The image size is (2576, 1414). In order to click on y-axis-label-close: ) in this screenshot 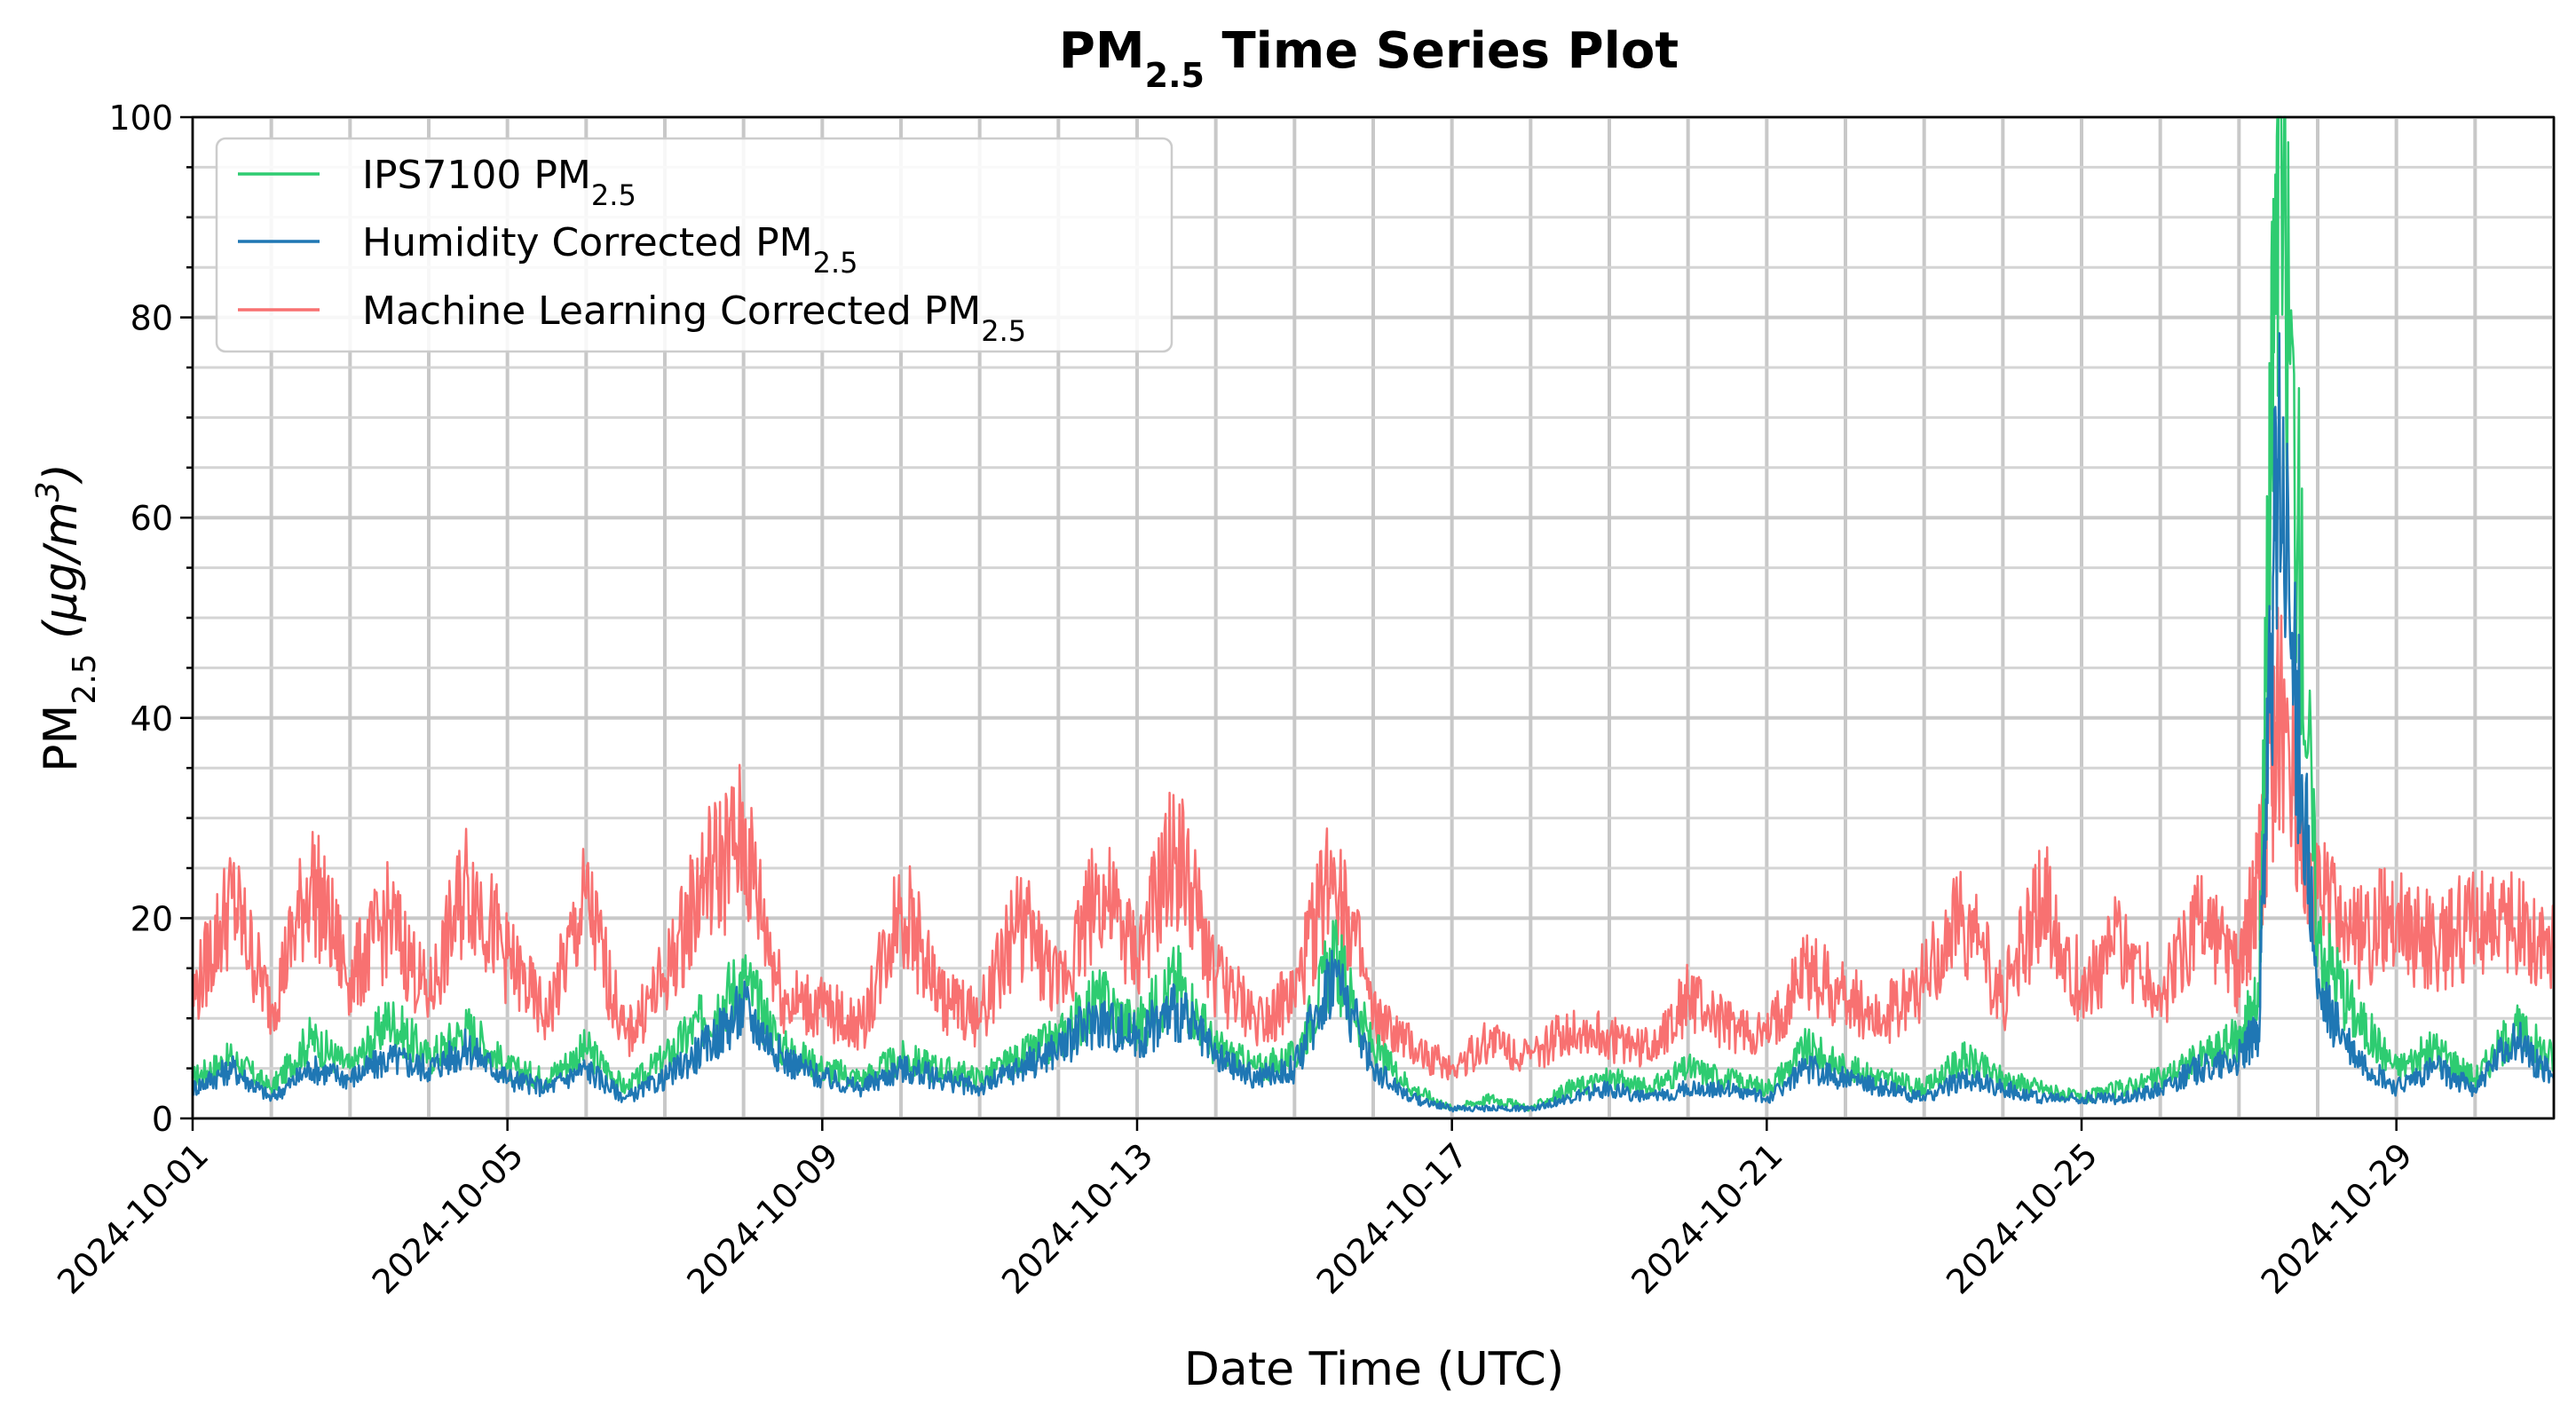, I will do `click(61, 474)`.